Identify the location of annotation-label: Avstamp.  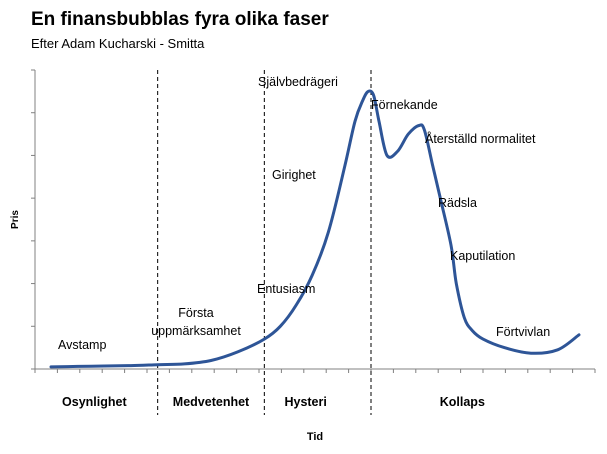
(82, 345).